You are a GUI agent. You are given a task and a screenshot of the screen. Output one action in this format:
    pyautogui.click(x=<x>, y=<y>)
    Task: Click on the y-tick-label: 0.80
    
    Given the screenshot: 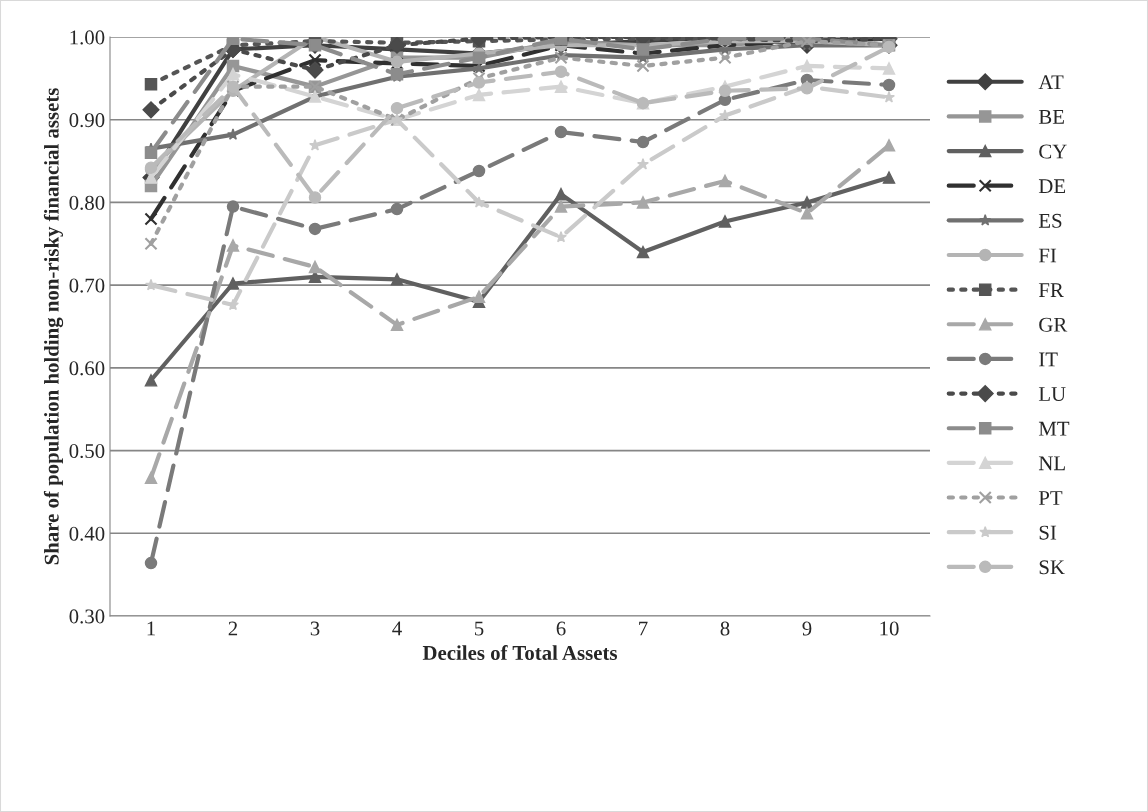 What is the action you would take?
    pyautogui.click(x=87, y=202)
    